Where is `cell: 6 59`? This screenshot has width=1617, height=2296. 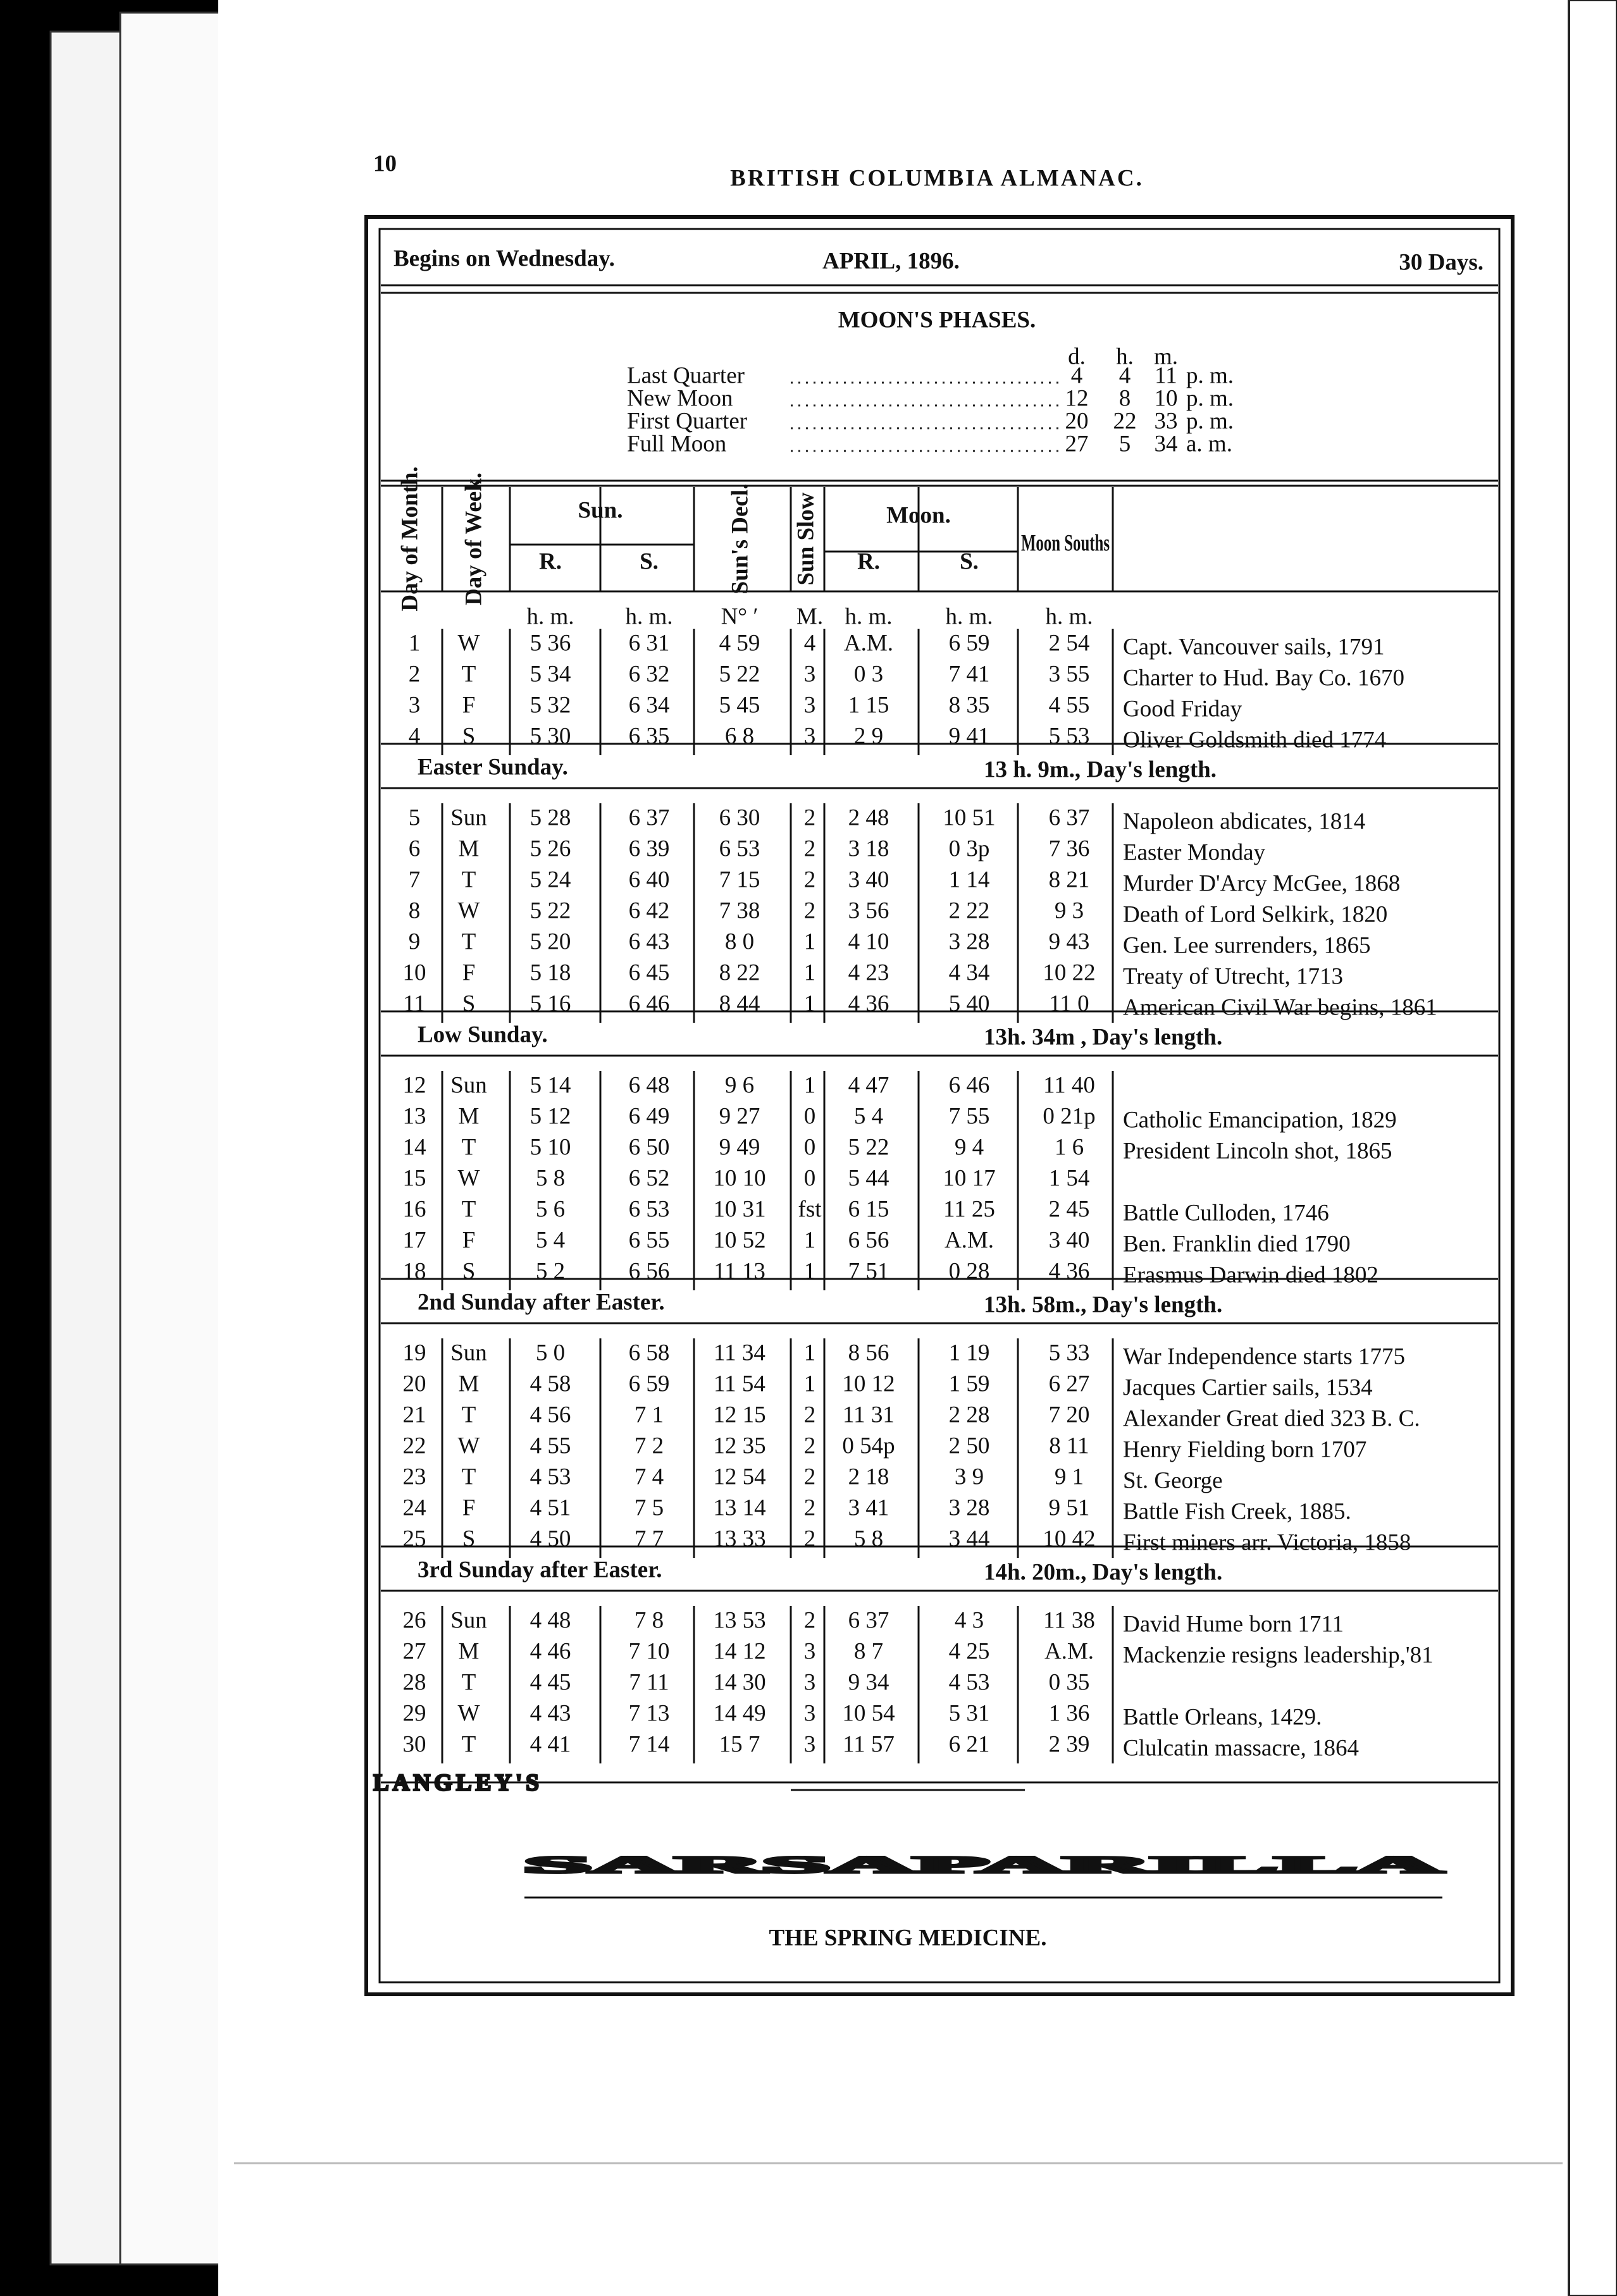
cell: 6 59 is located at coordinates (969, 643).